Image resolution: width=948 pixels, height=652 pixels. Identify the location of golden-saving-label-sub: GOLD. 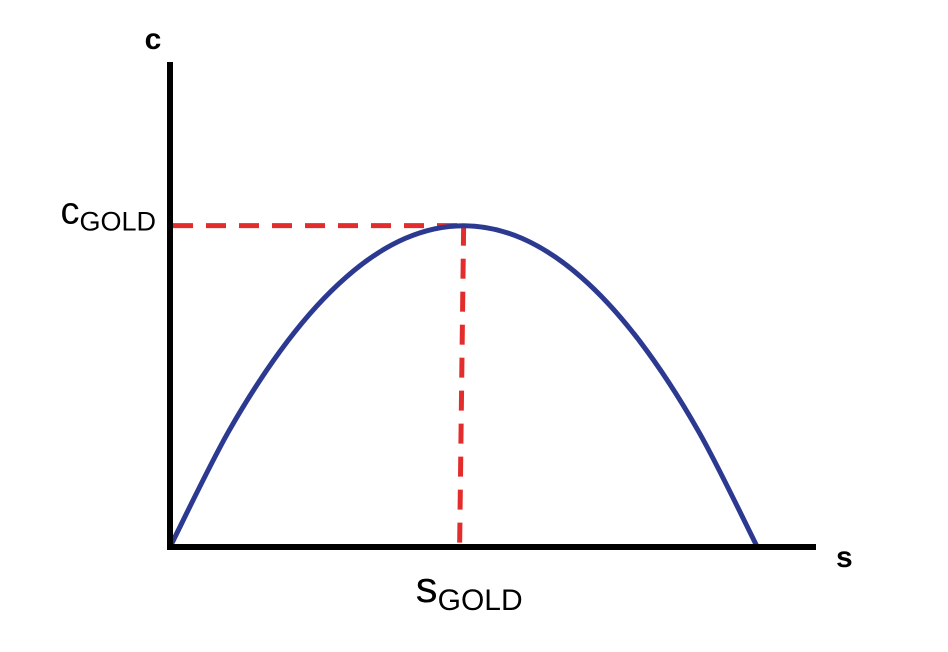
(480, 600).